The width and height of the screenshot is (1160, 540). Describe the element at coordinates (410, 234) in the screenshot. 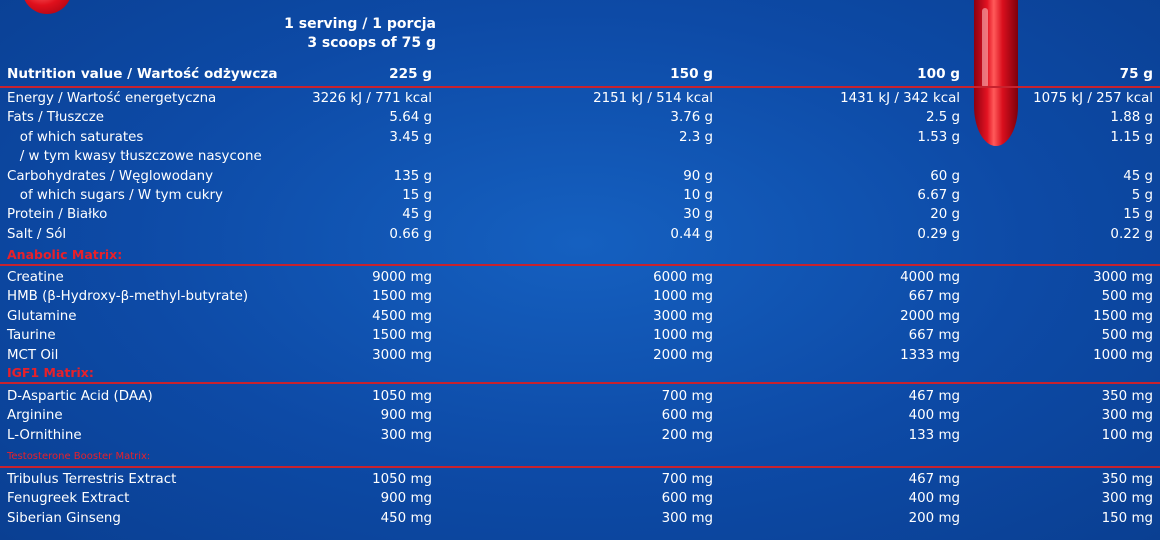

I see `row-value-c1: 0.66 g` at that location.